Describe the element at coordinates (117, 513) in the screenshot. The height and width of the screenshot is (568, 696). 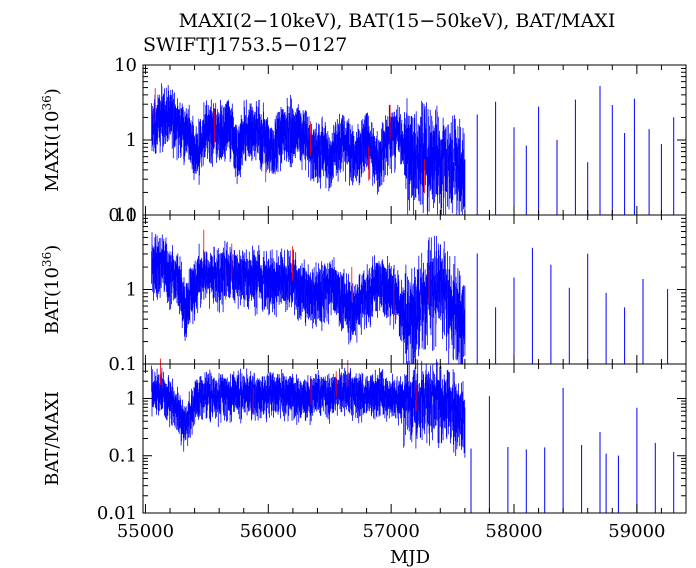
I see `y-tick-label: 0.01` at that location.